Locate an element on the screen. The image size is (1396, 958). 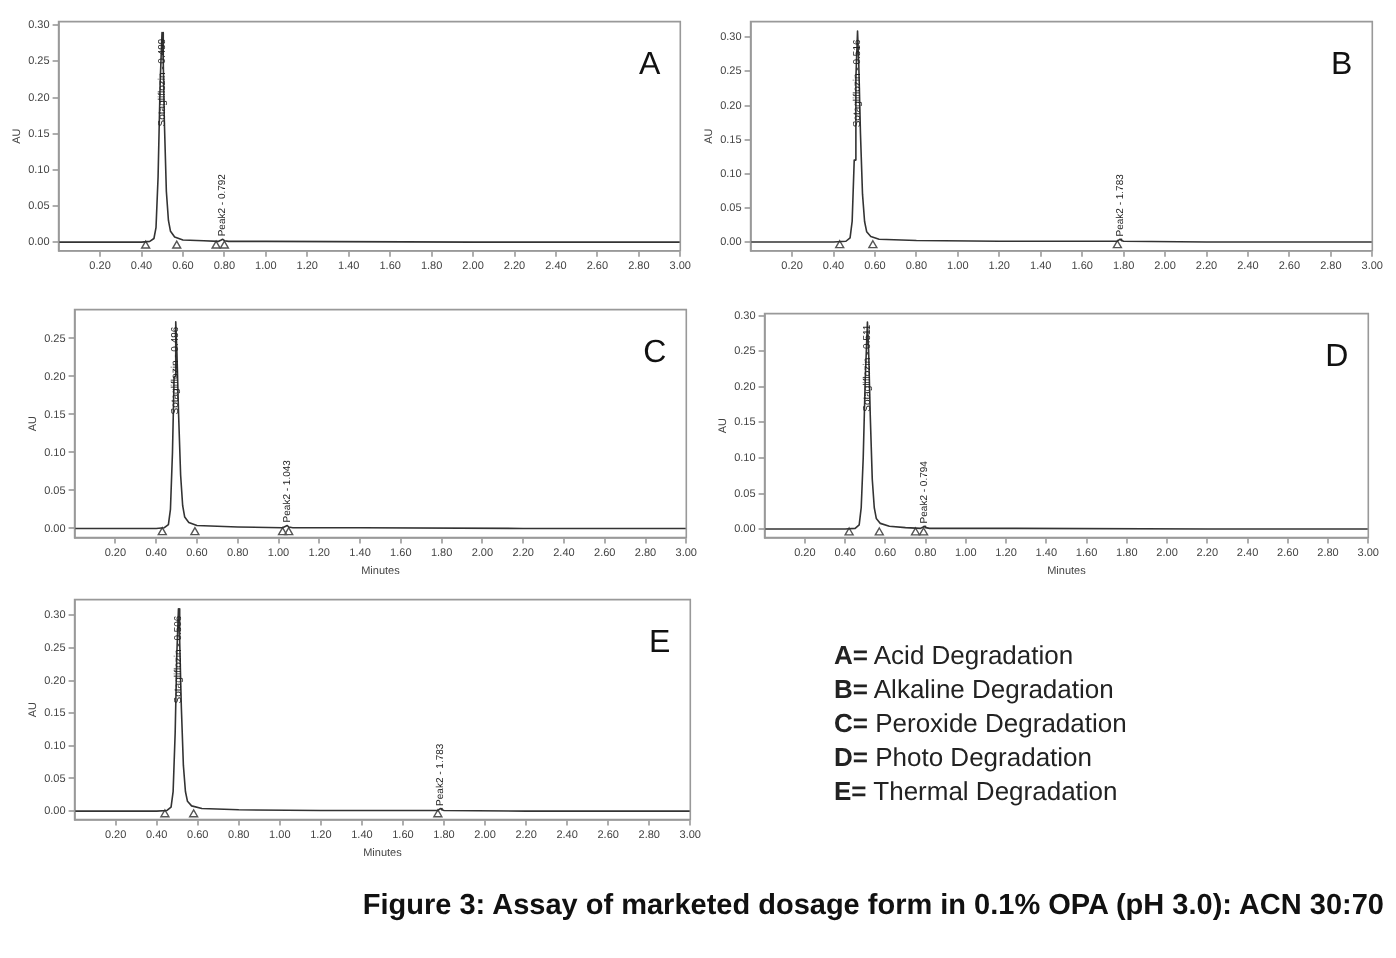
text: D is located at coordinates (1337, 356).